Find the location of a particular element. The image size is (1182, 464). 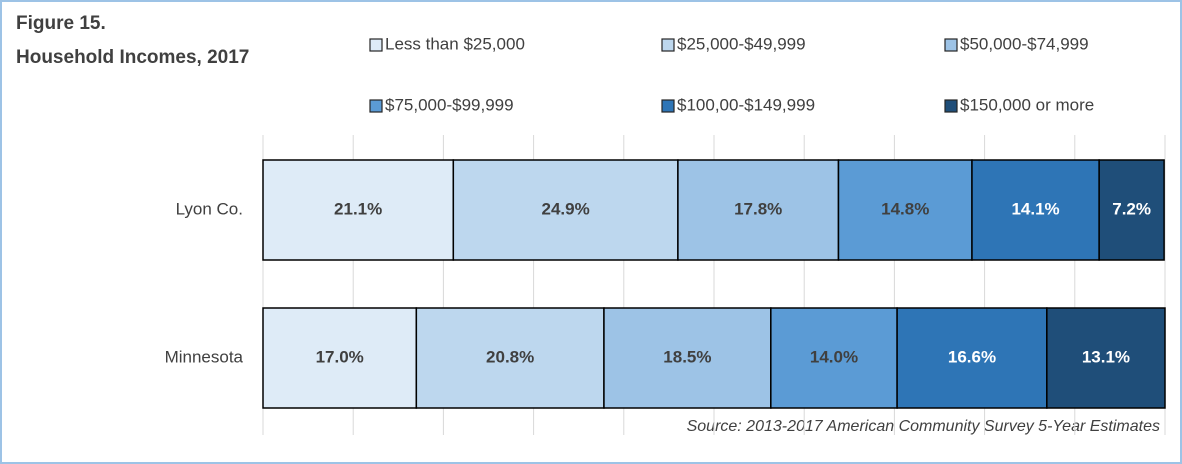

legend-label: $25,000-$49,999 is located at coordinates (741, 43).